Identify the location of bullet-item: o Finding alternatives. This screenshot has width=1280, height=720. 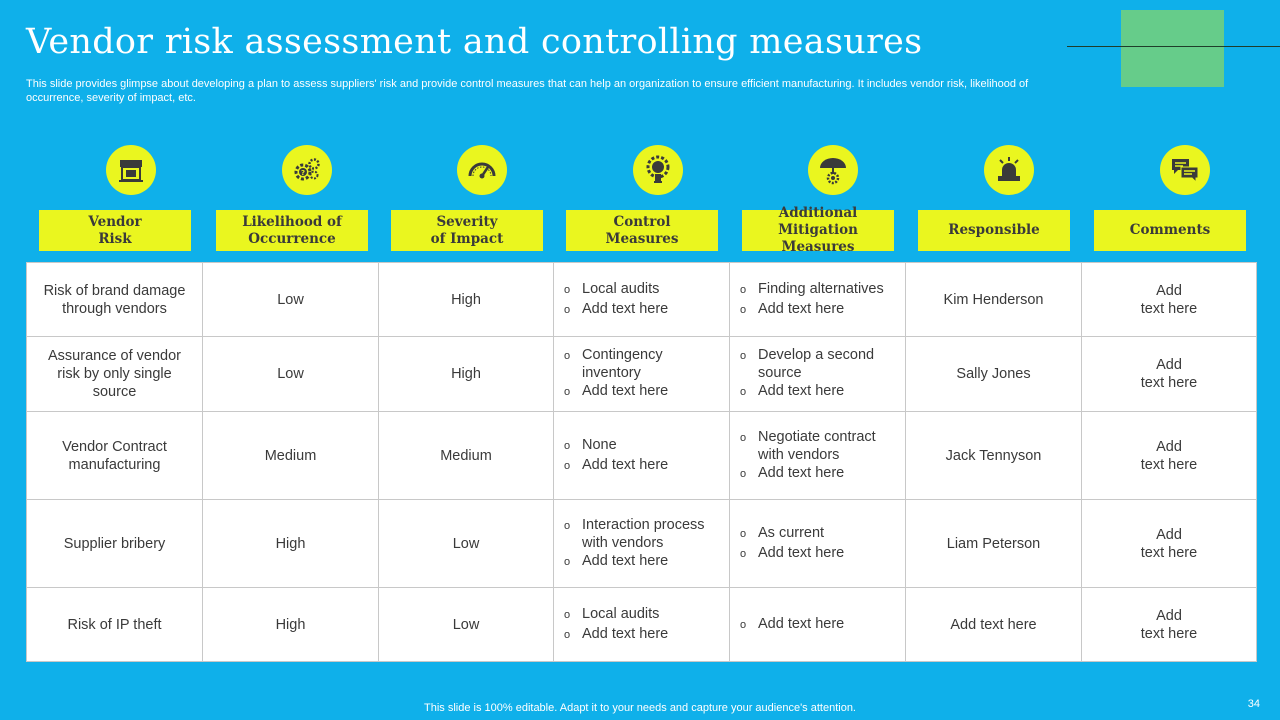
(818, 290).